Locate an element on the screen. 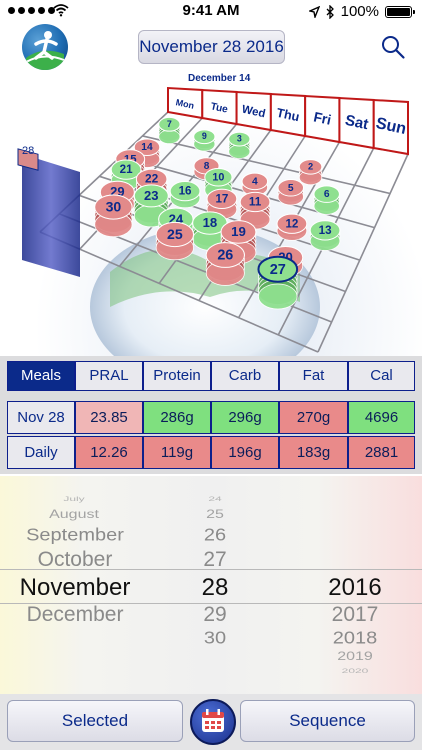  selected-button: Selected is located at coordinates (95, 721).